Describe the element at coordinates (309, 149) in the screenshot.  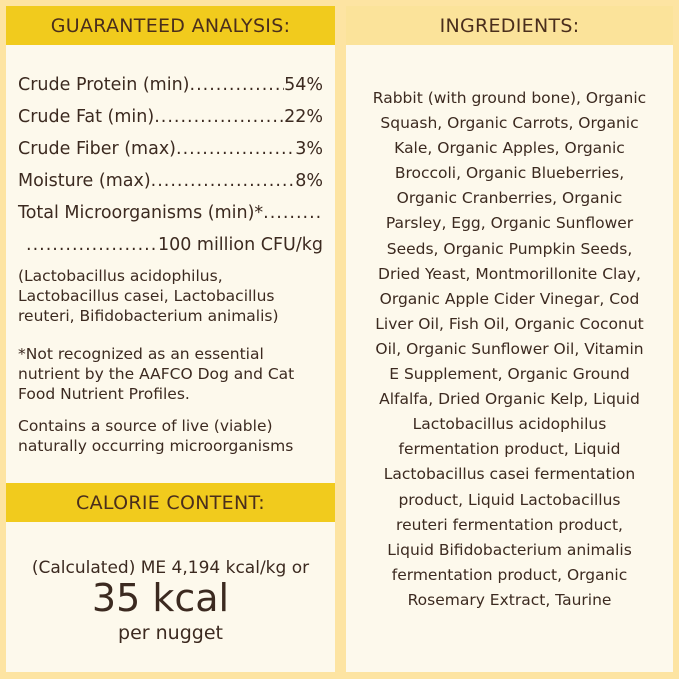
I see `row-value: 3%` at that location.